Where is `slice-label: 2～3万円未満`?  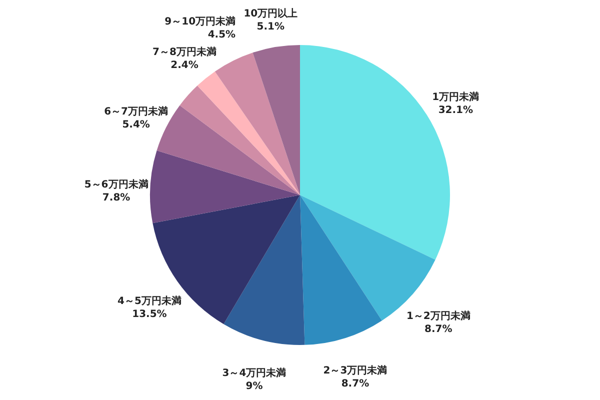
slice-label: 2～3万円未満 is located at coordinates (355, 370).